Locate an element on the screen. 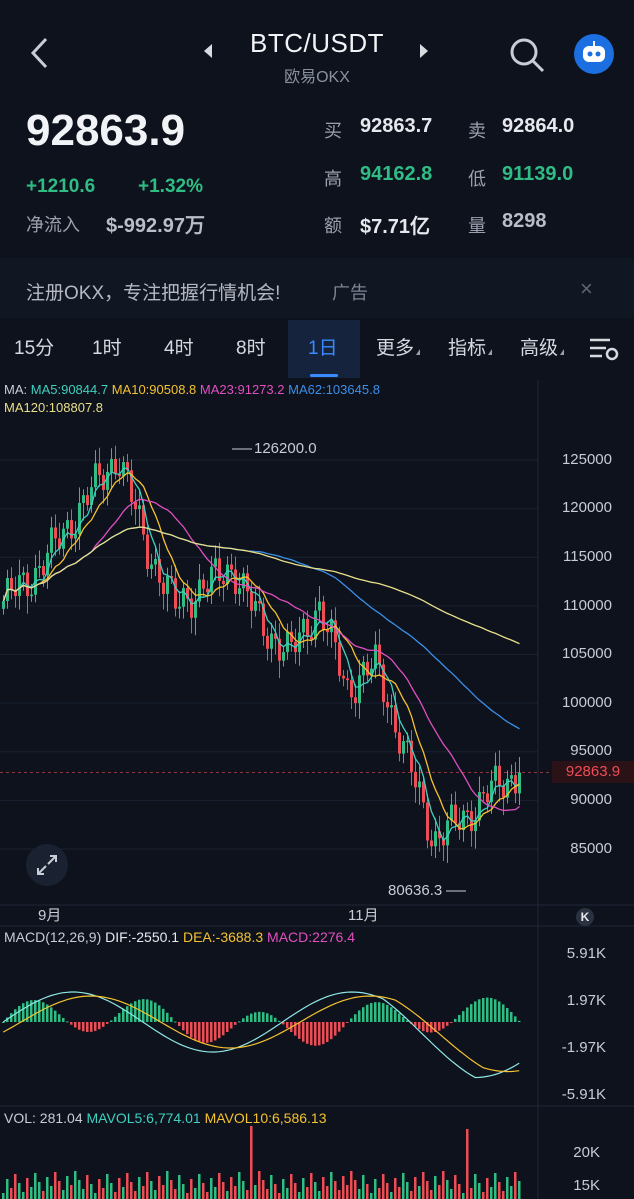 The height and width of the screenshot is (1199, 634). tab-4h: 4时 is located at coordinates (179, 348).